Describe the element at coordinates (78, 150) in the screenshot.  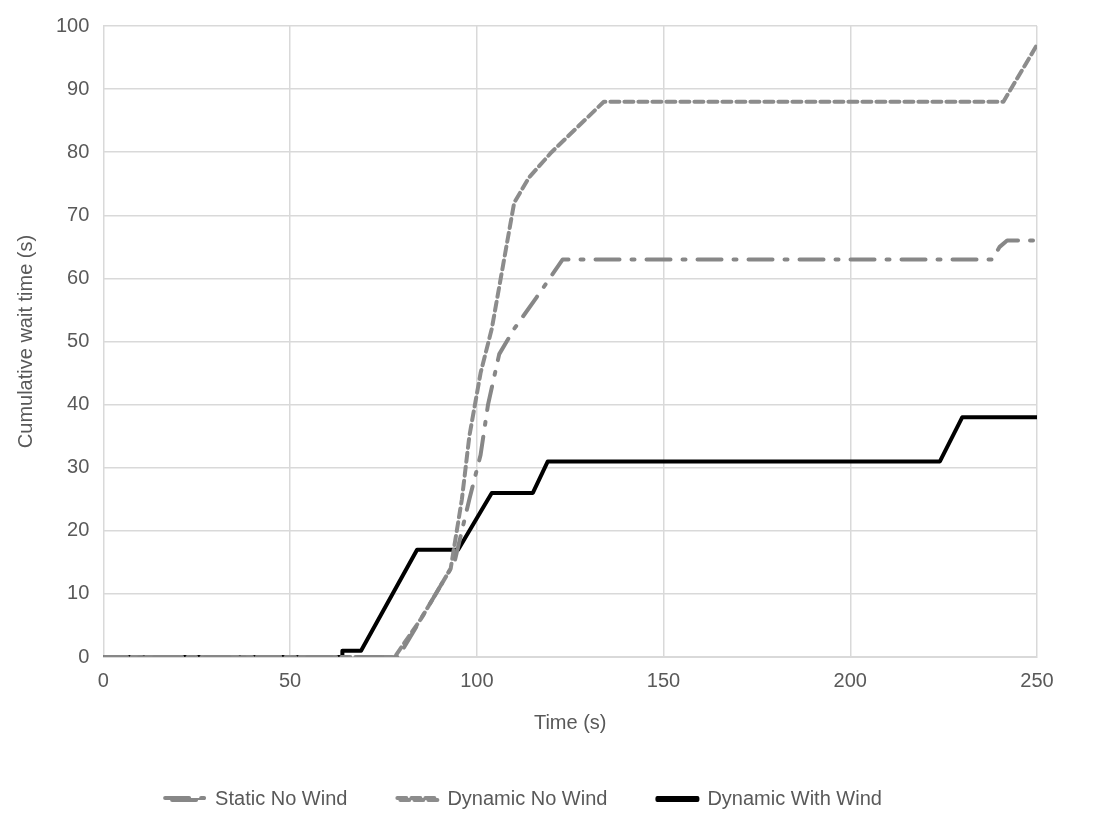
I see `y-tick-label: 80` at that location.